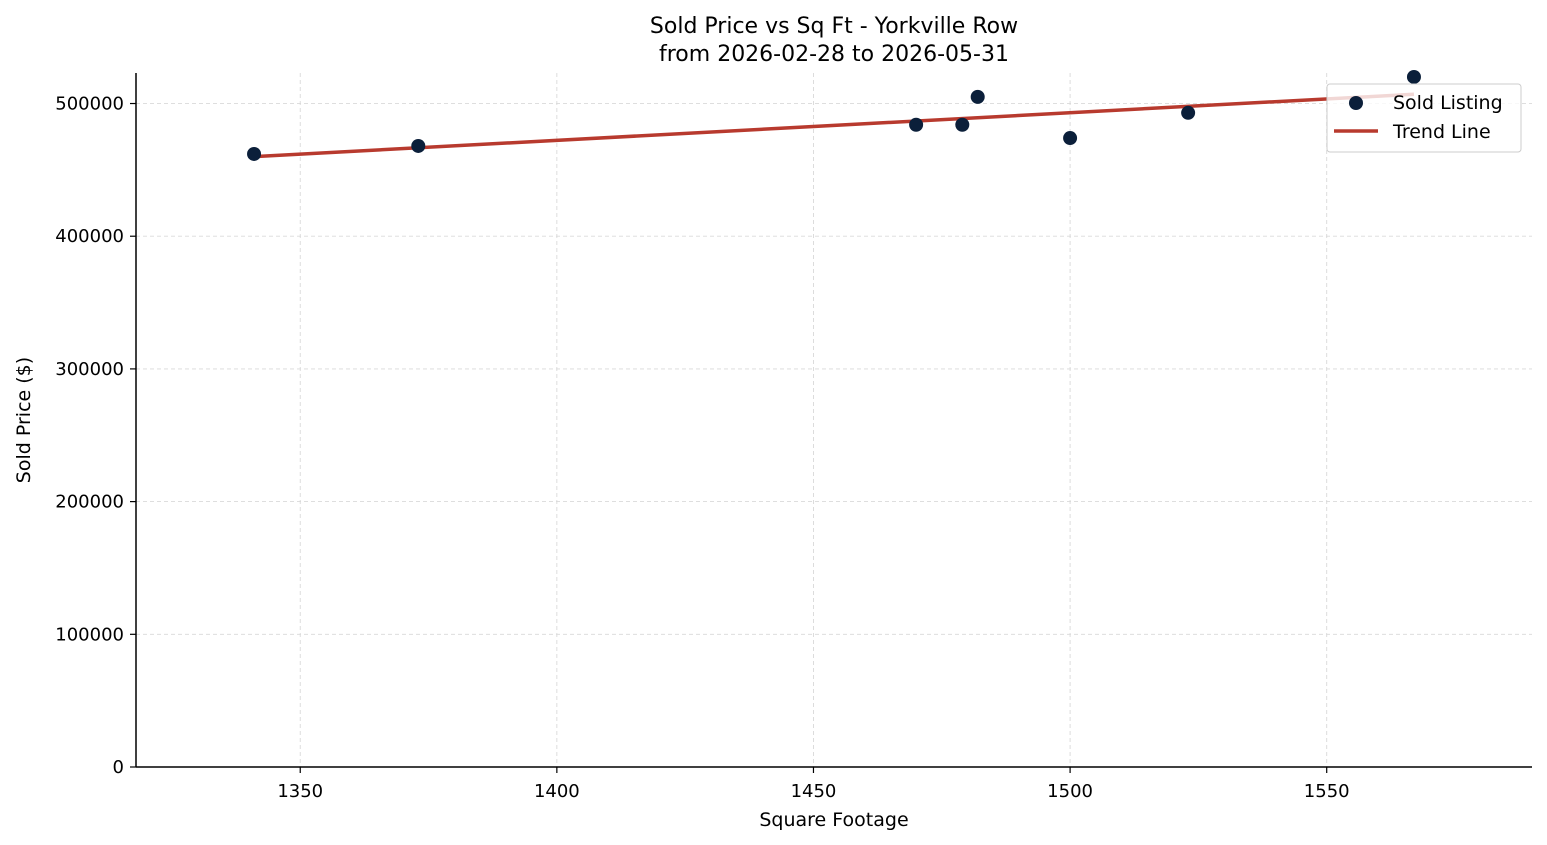 Image resolution: width=1547 pixels, height=845 pixels. Describe the element at coordinates (834, 54) in the screenshot. I see `chart-subtitle: from 2026-02-28 to 2026-05-31` at that location.